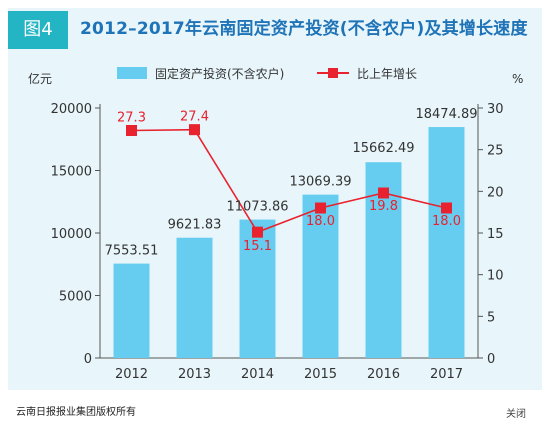 The width and height of the screenshot is (550, 428). I want to click on left-axis-tick-label: 5000, so click(75, 297).